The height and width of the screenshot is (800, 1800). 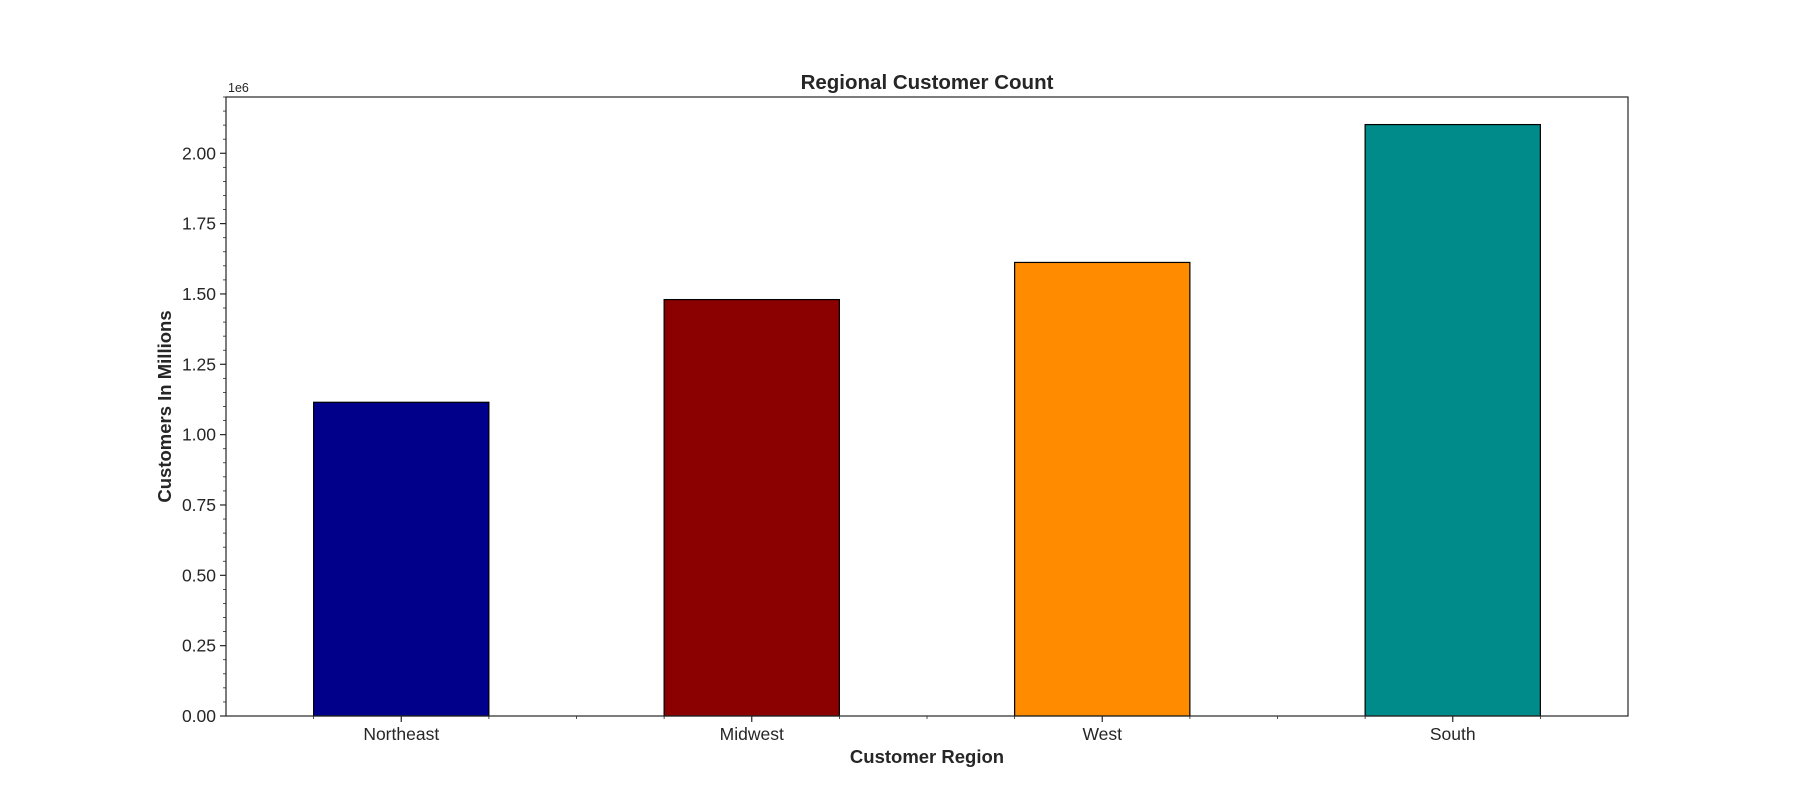 What do you see at coordinates (199, 435) in the screenshot?
I see `y-tick-label: 1.00` at bounding box center [199, 435].